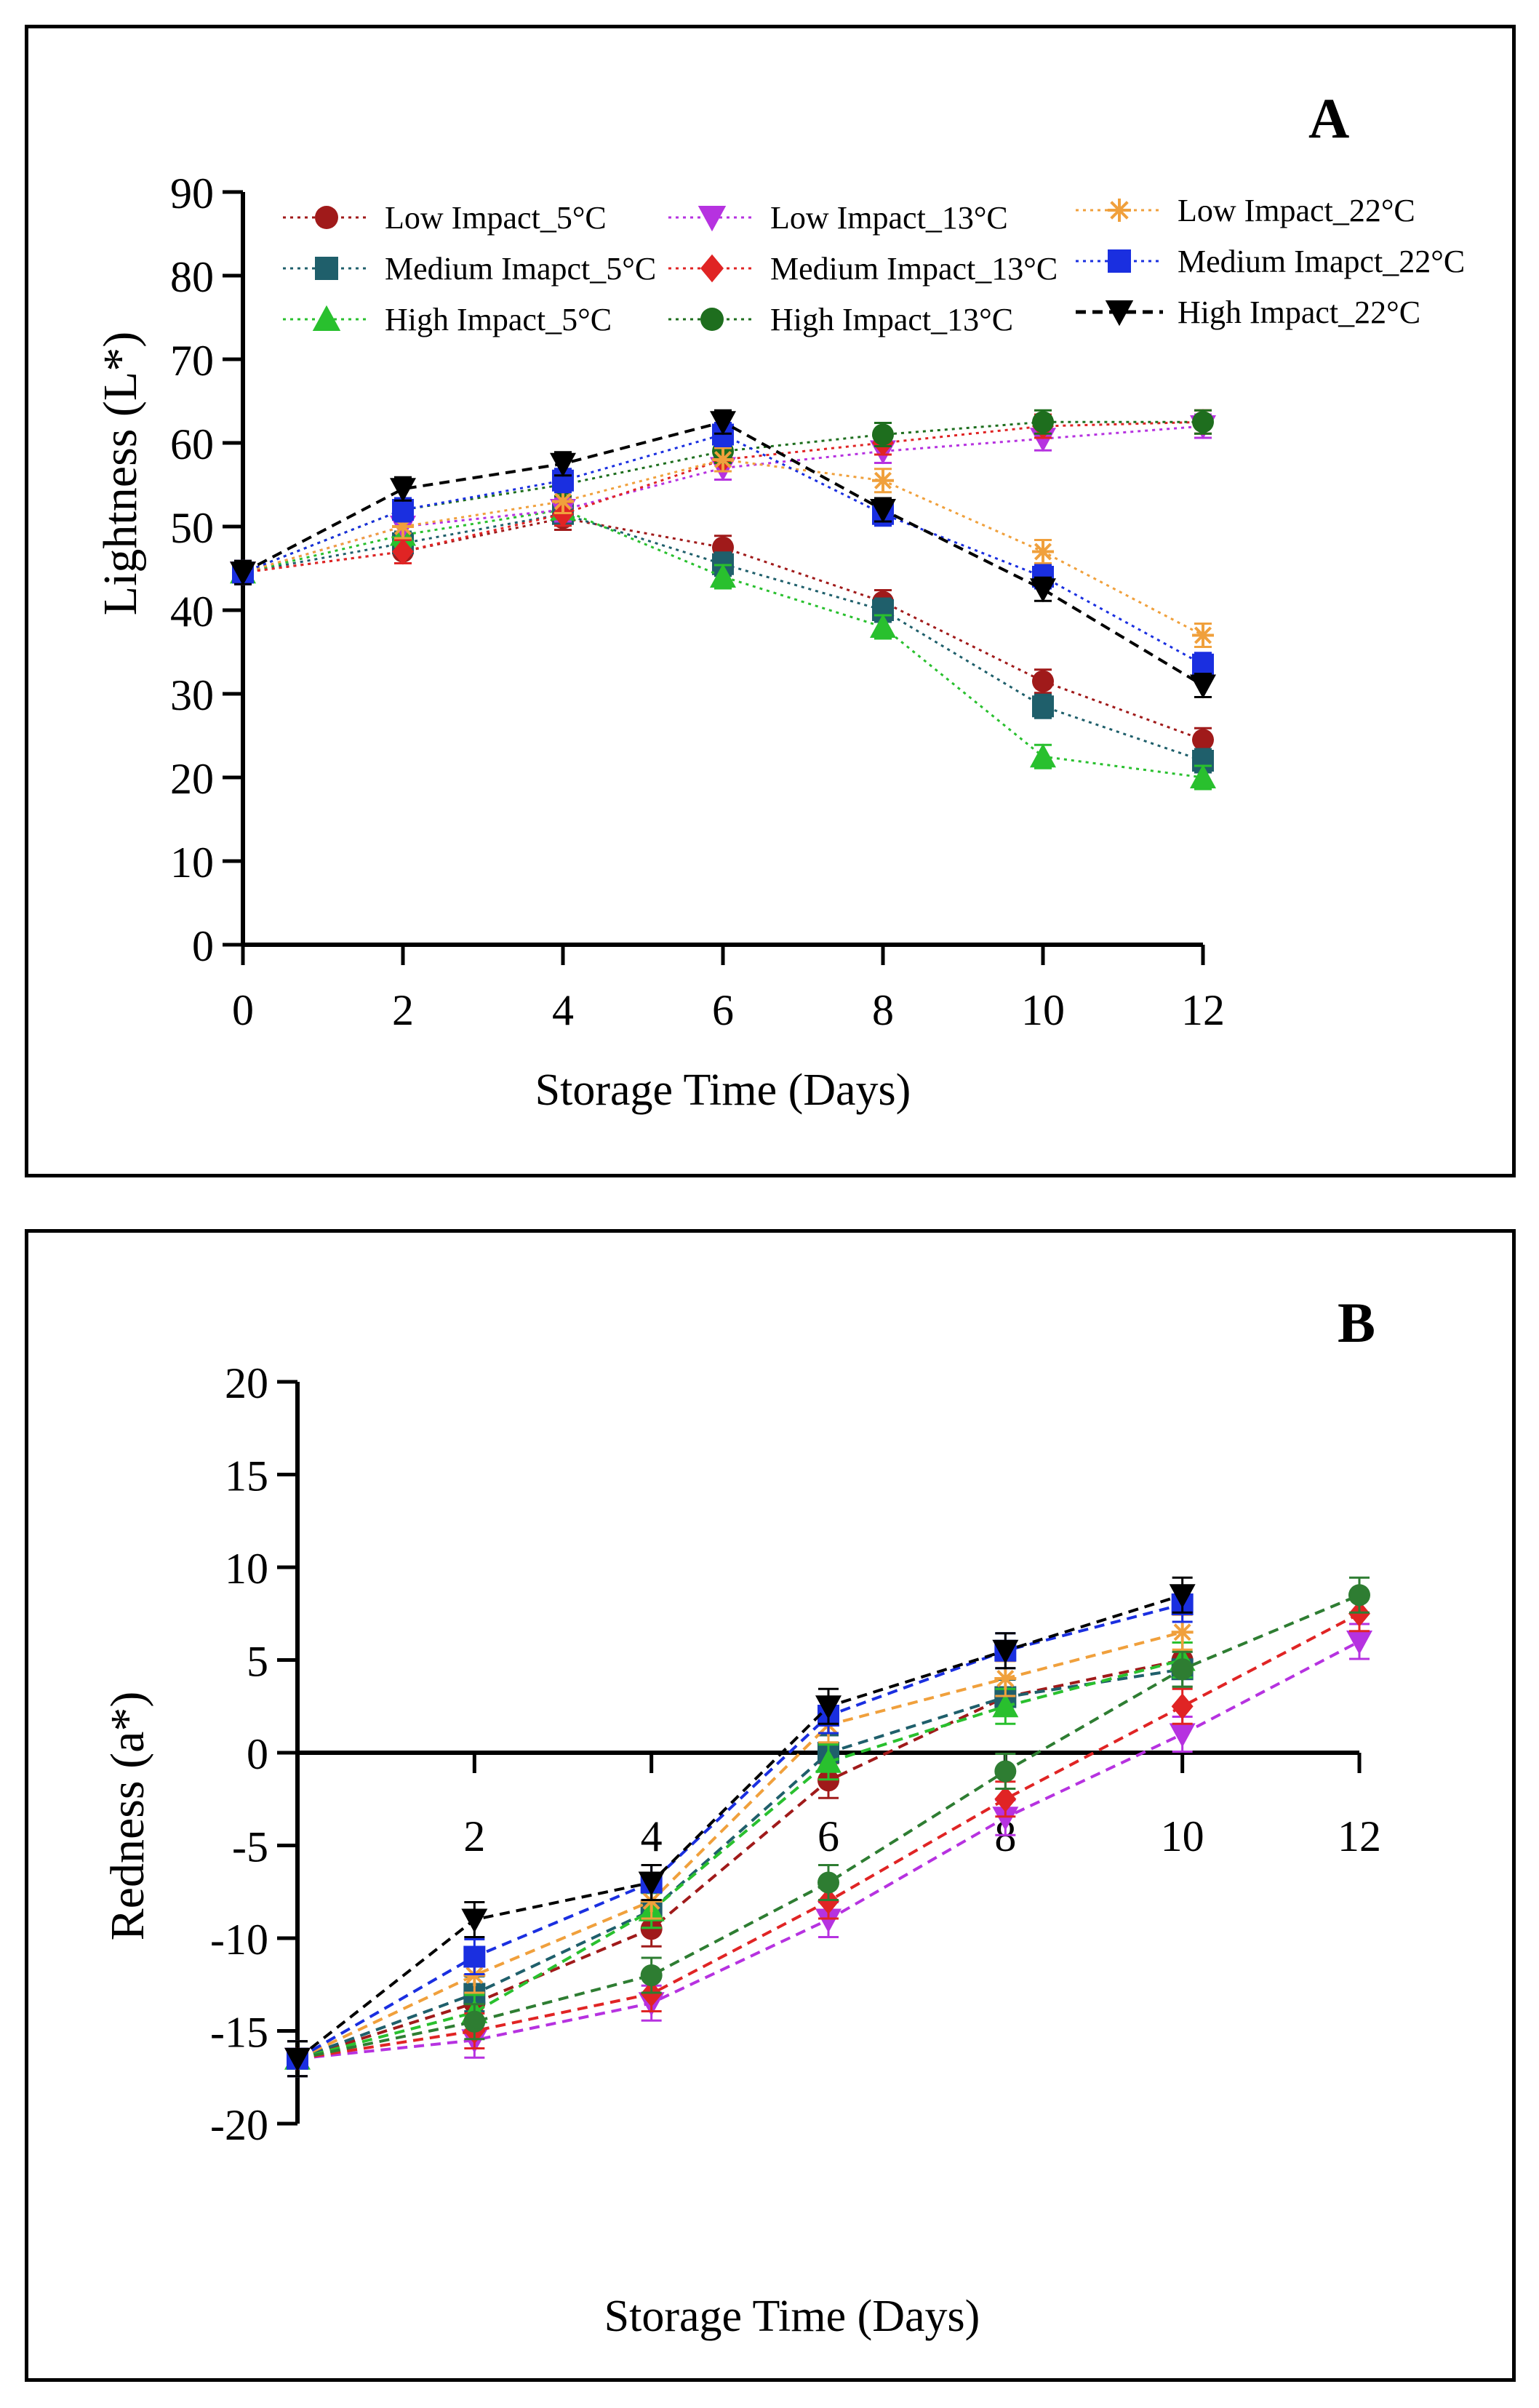 Image resolution: width=1539 pixels, height=2408 pixels. What do you see at coordinates (257, 1754) in the screenshot?
I see `chart-b-y-tick-label: 0` at bounding box center [257, 1754].